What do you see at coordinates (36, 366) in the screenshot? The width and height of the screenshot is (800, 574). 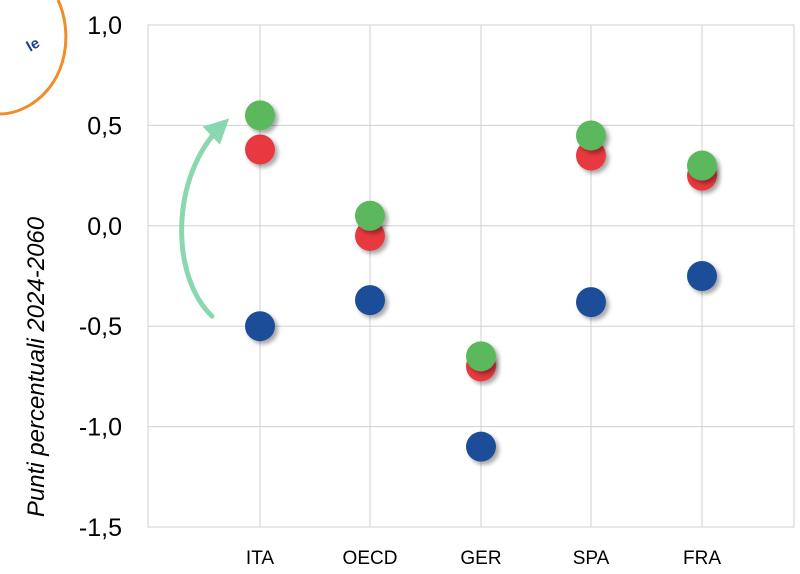 I see `y-axis-label: Punti percentuali 2024-2060` at bounding box center [36, 366].